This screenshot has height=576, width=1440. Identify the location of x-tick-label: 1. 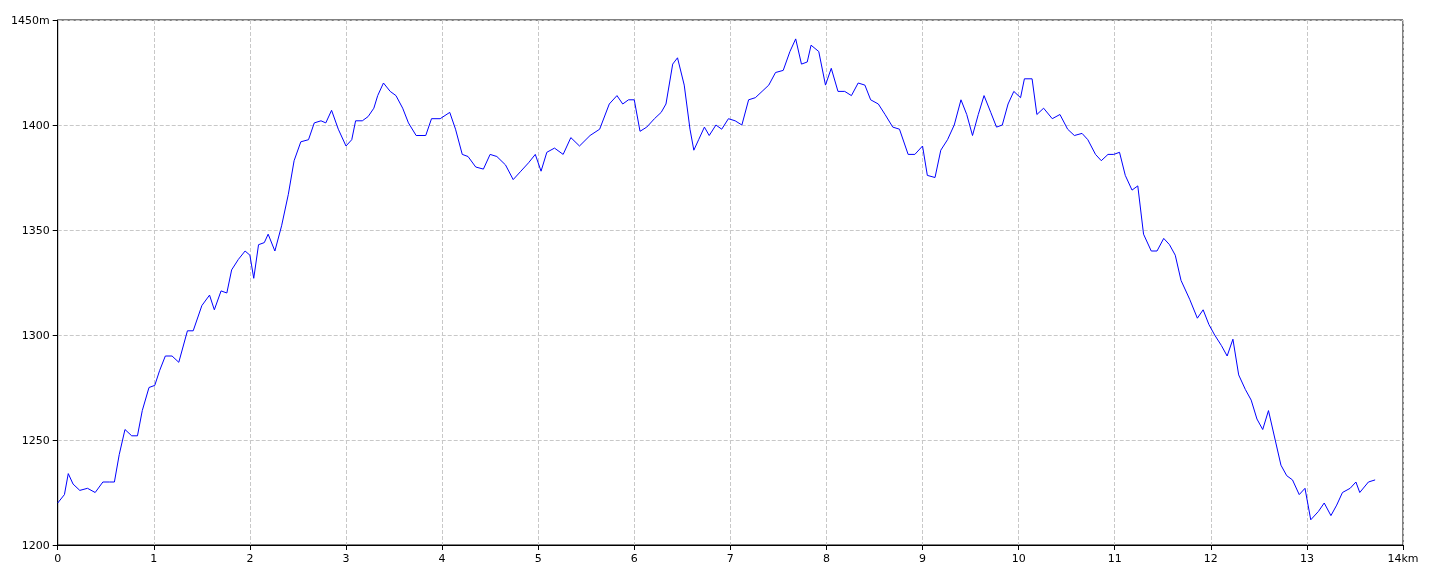
(154, 558).